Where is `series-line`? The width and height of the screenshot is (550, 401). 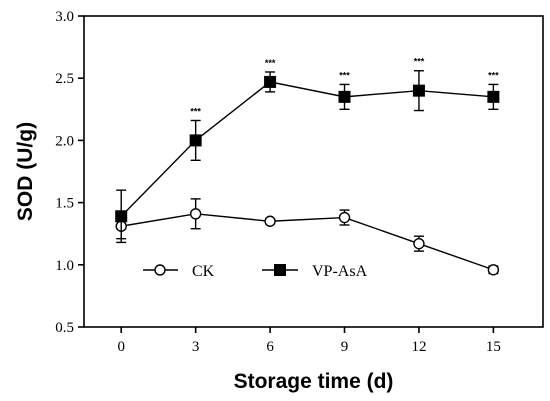 series-line is located at coordinates (307, 242).